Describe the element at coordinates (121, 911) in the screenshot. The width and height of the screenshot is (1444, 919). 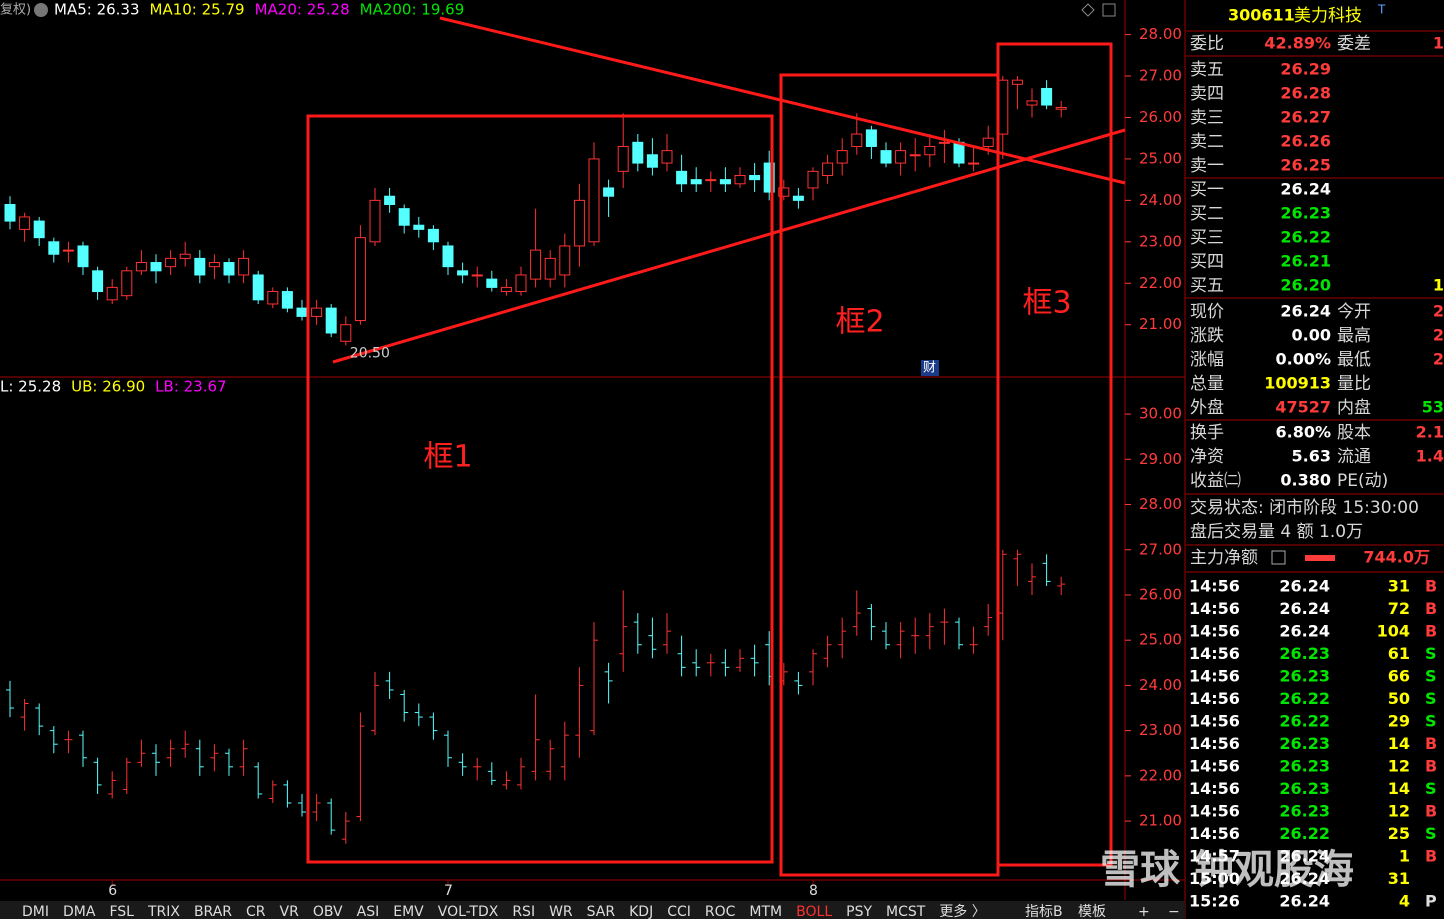
I see `tab: FSL` at that location.